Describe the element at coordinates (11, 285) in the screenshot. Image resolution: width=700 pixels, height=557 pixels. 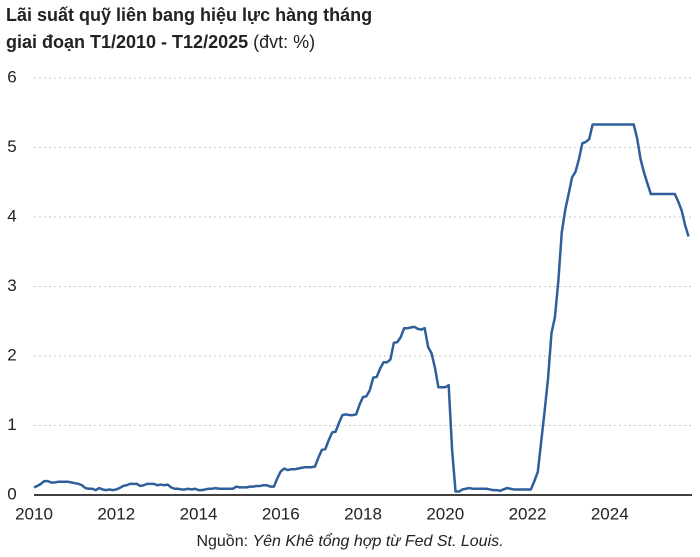
I see `y-tick-label: 3` at that location.